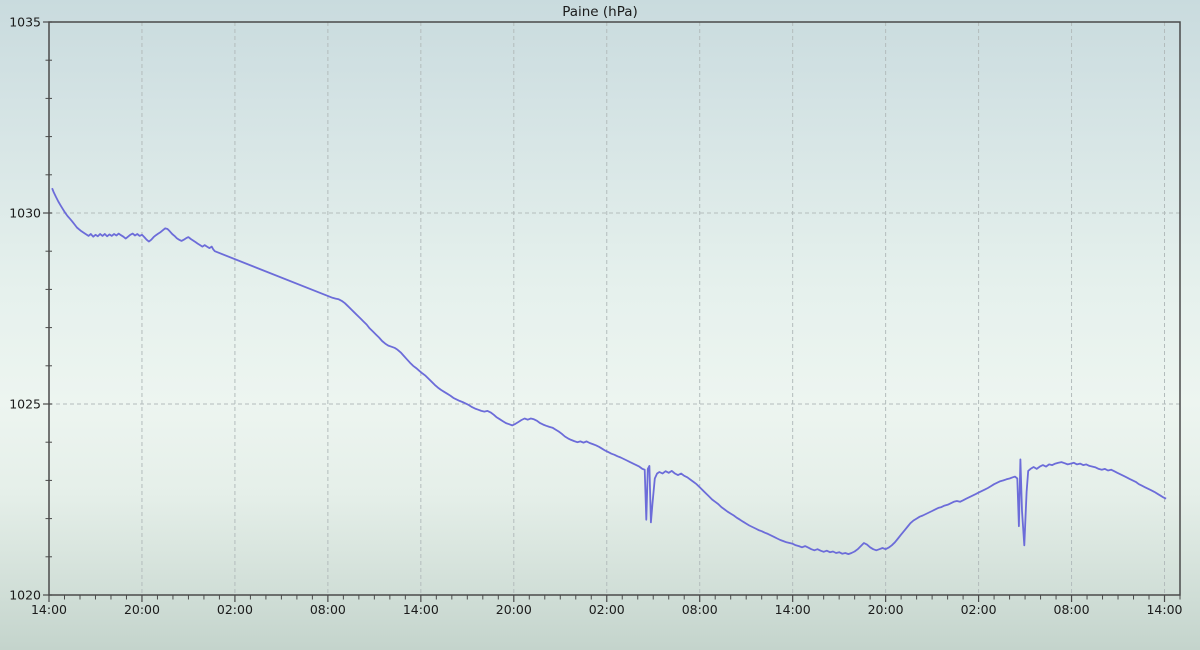 This screenshot has width=1200, height=650. I want to click on y-tick-label: 1020, so click(25, 594).